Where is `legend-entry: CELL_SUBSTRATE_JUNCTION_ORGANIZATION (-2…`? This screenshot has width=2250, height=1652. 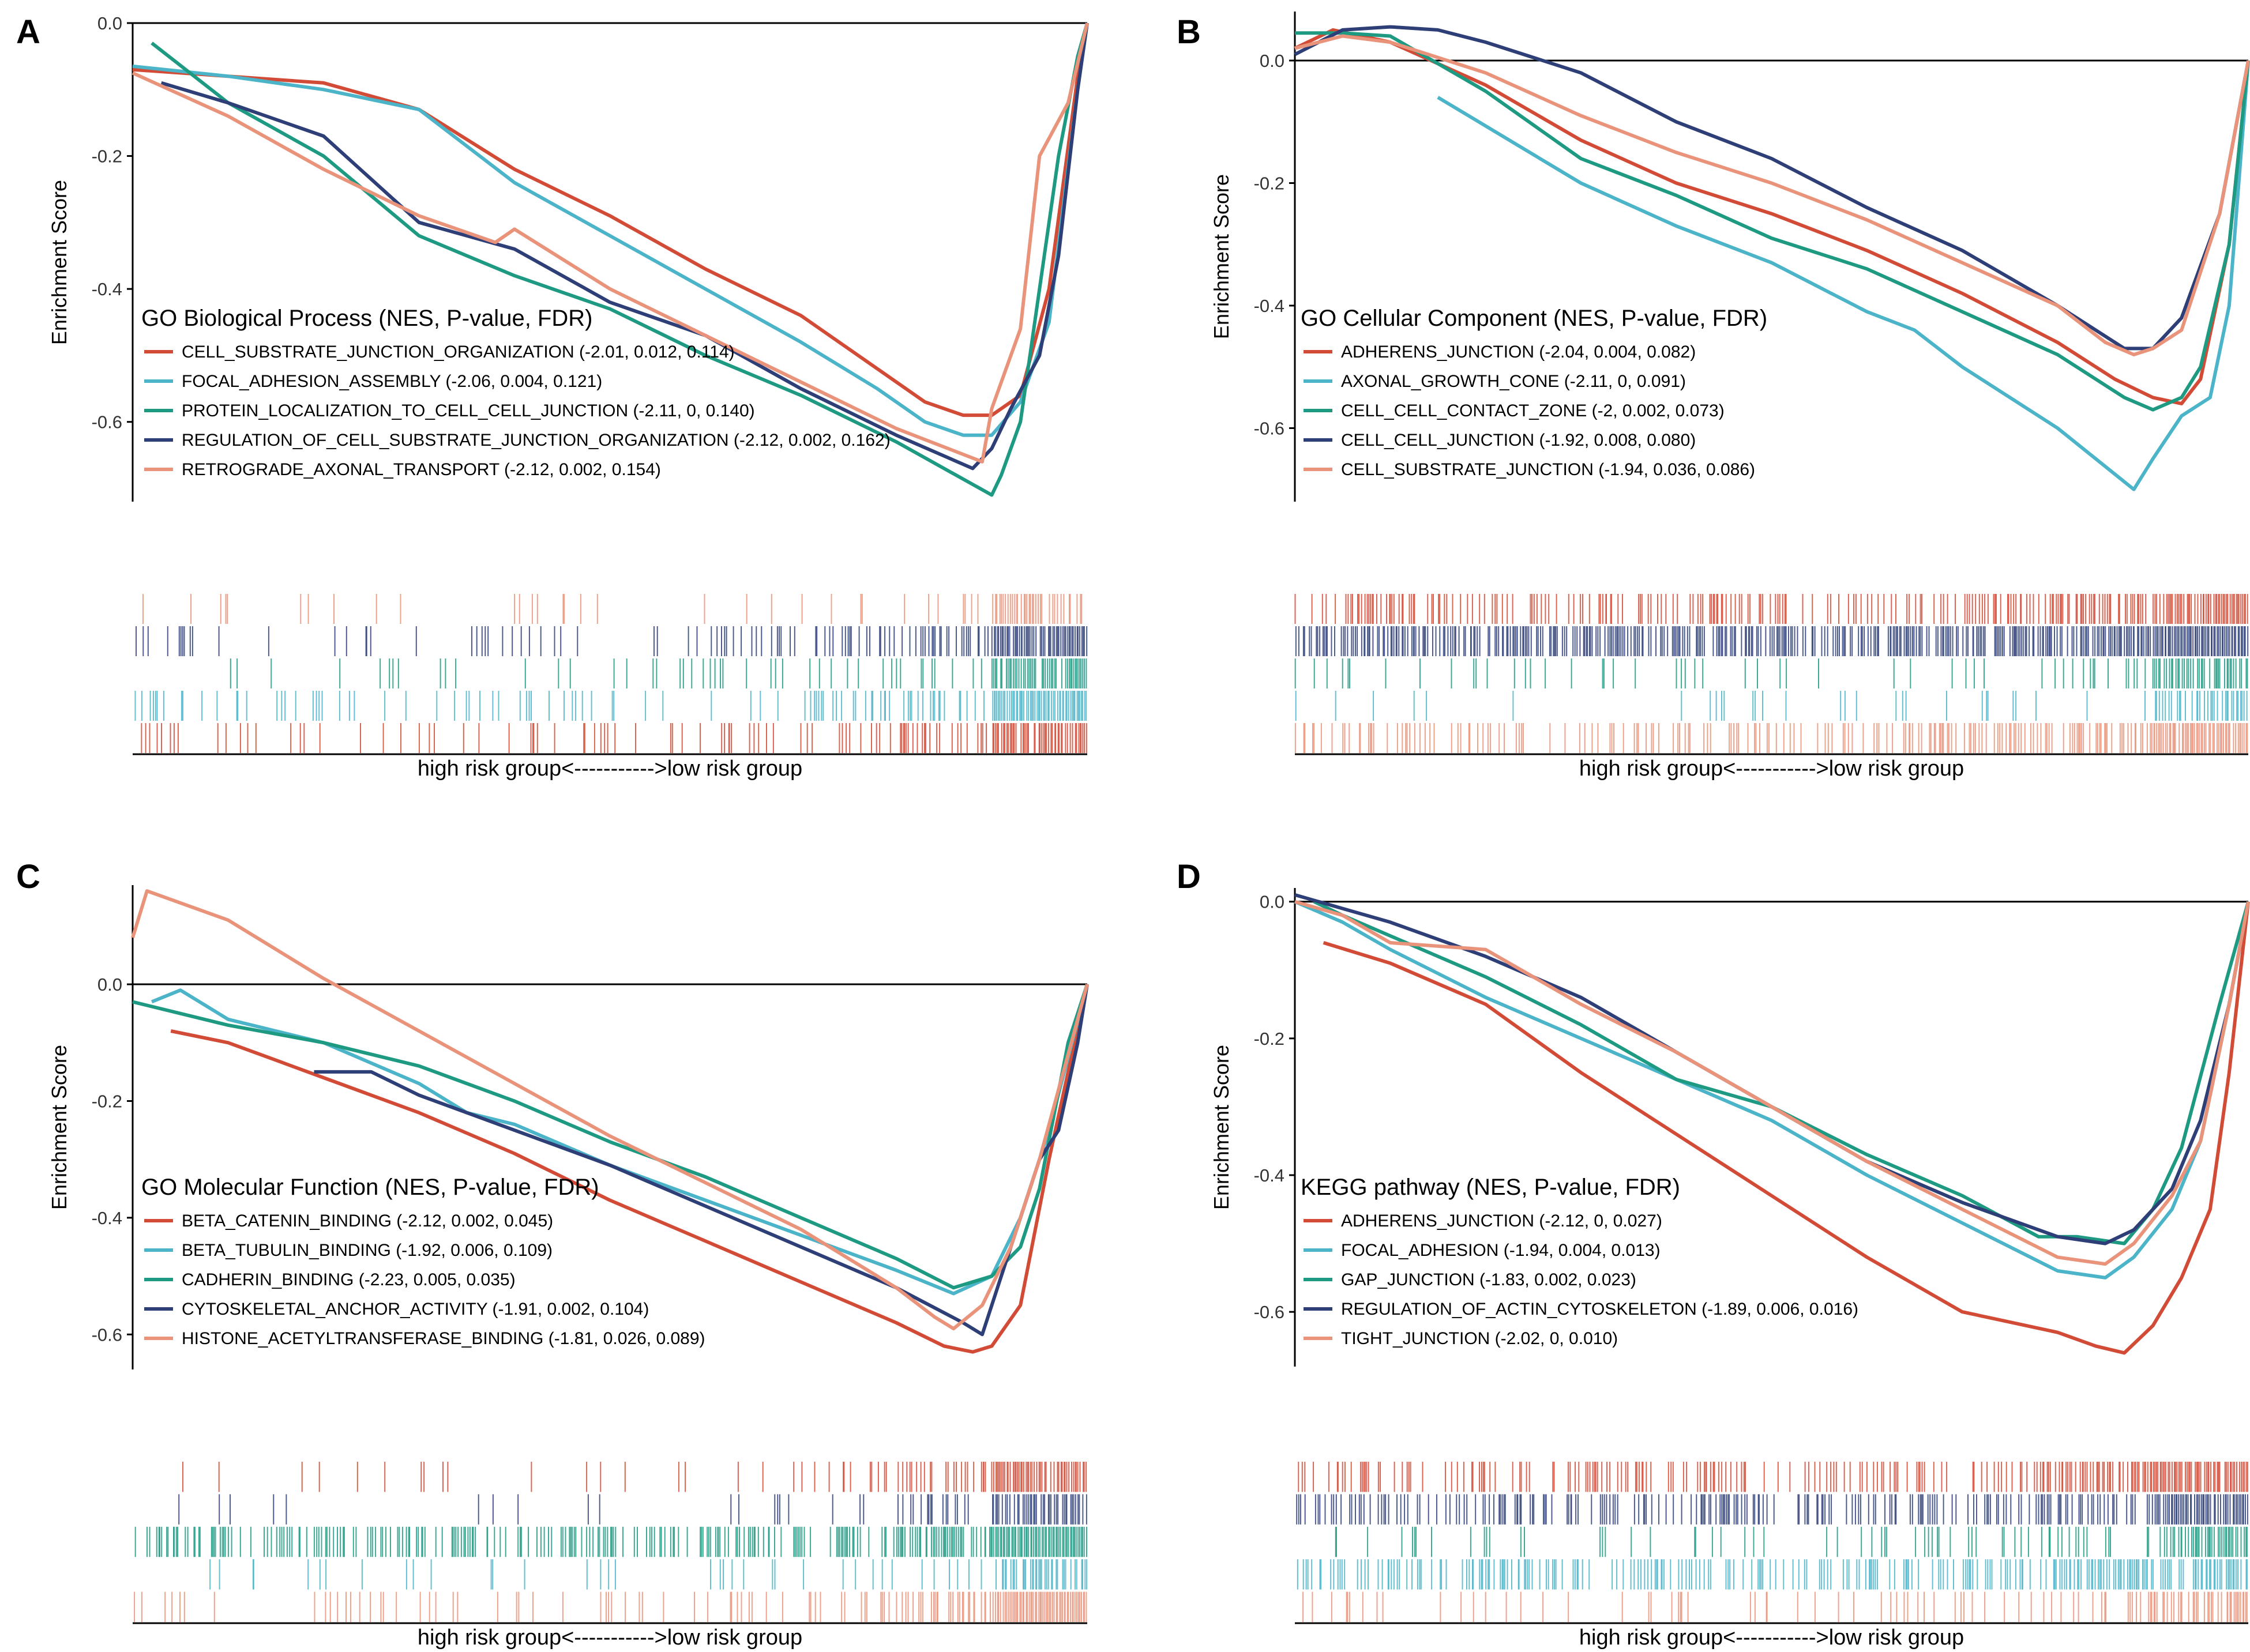 legend-entry: CELL_SUBSTRATE_JUNCTION_ORGANIZATION (-2… is located at coordinates (459, 352).